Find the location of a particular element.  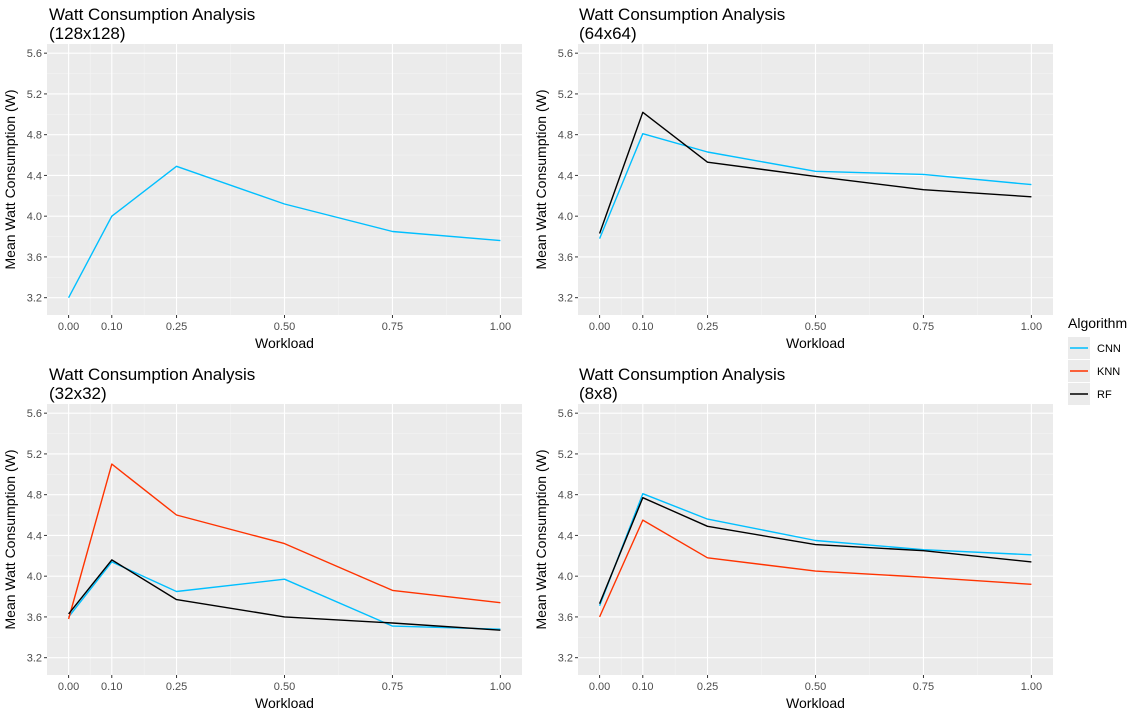

legend-label-rf: RF is located at coordinates (1104, 395).